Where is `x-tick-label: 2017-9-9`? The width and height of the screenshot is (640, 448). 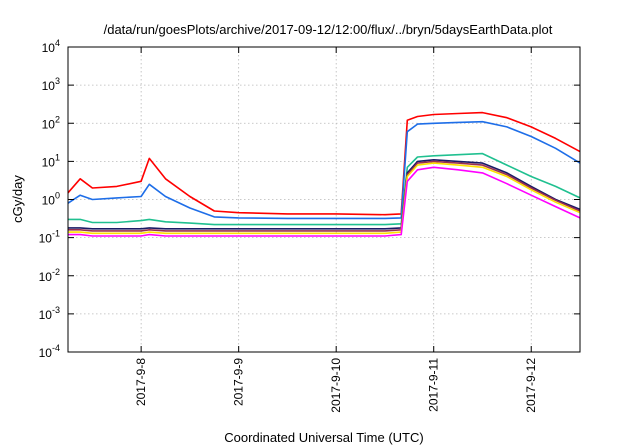
x-tick-label: 2017-9-9 is located at coordinates (239, 382).